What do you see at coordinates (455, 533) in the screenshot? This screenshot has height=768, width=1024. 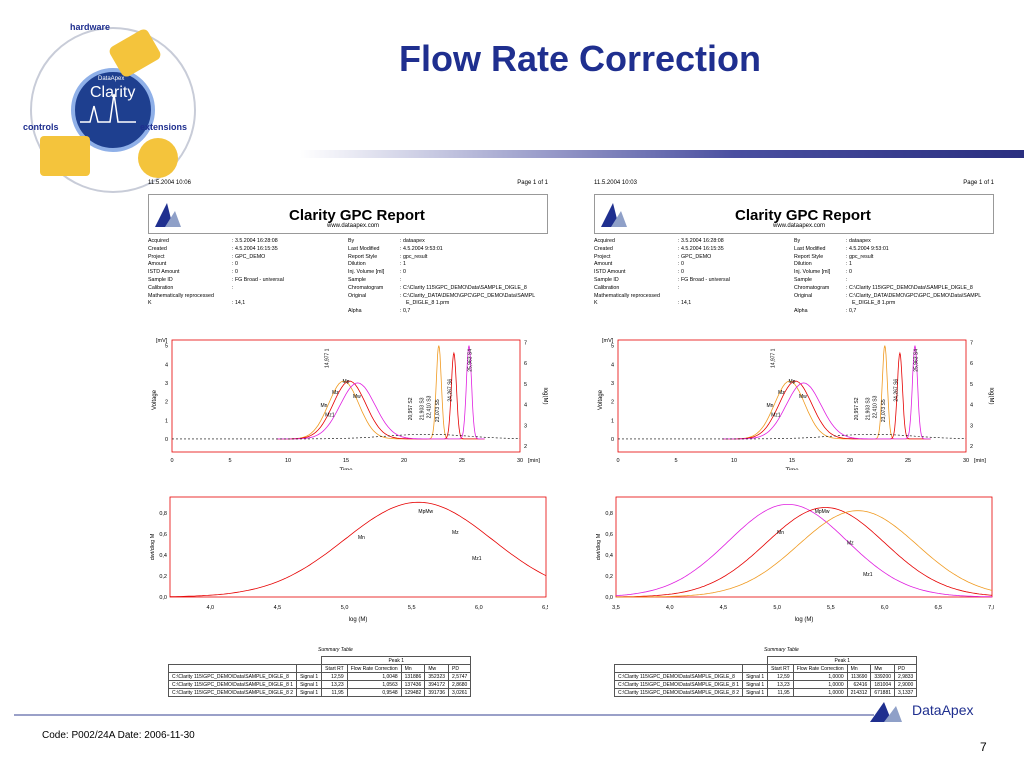 I see `dist-label: Mz` at bounding box center [455, 533].